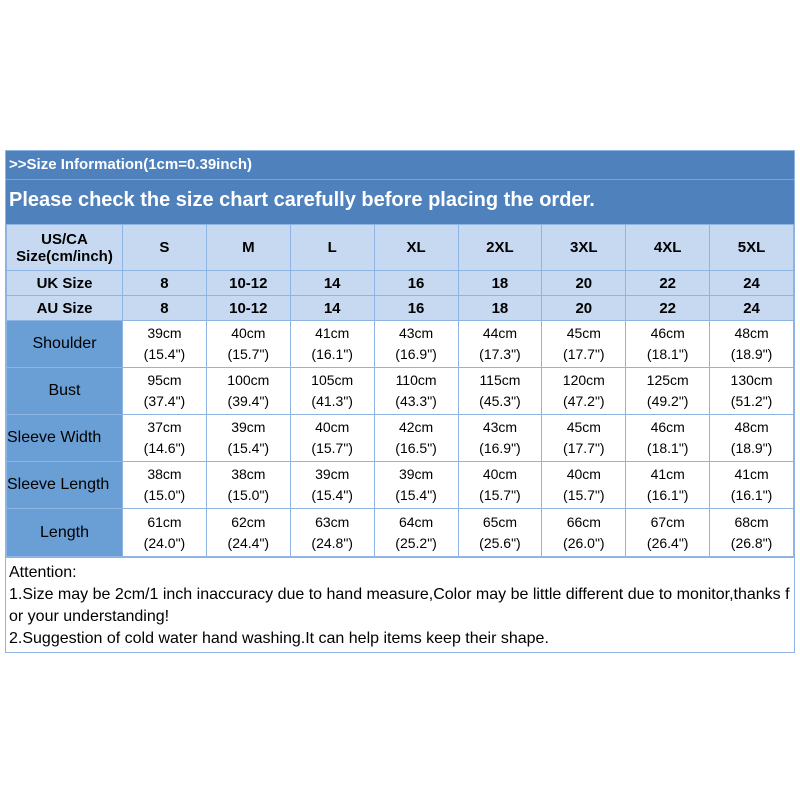 The height and width of the screenshot is (800, 800). I want to click on inch-value: (43.3"), so click(416, 401).